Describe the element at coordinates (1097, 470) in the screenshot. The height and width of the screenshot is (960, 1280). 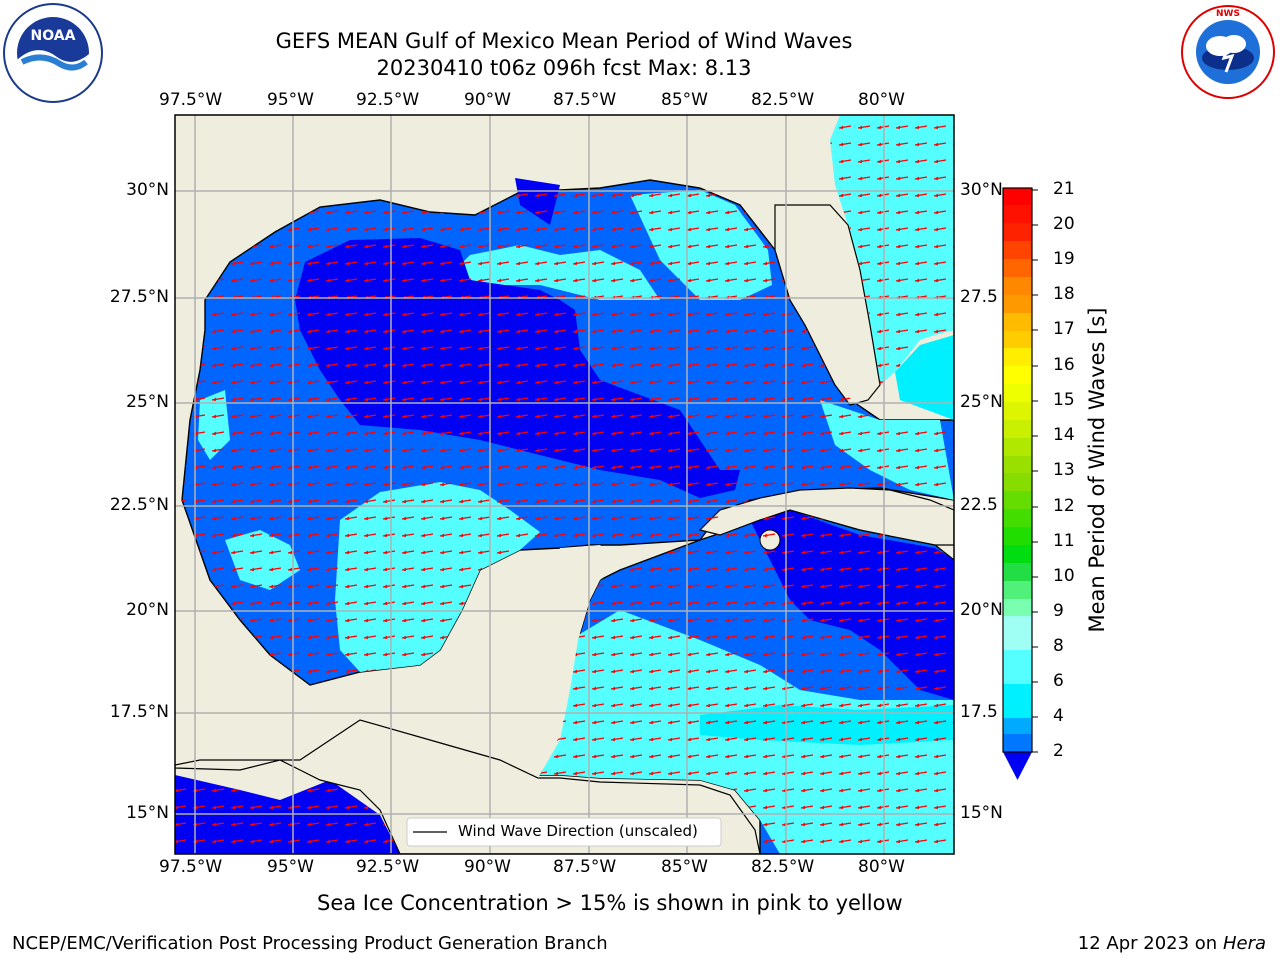
I see `colorbar-label: Mean Period of Wind Waves [s]` at that location.